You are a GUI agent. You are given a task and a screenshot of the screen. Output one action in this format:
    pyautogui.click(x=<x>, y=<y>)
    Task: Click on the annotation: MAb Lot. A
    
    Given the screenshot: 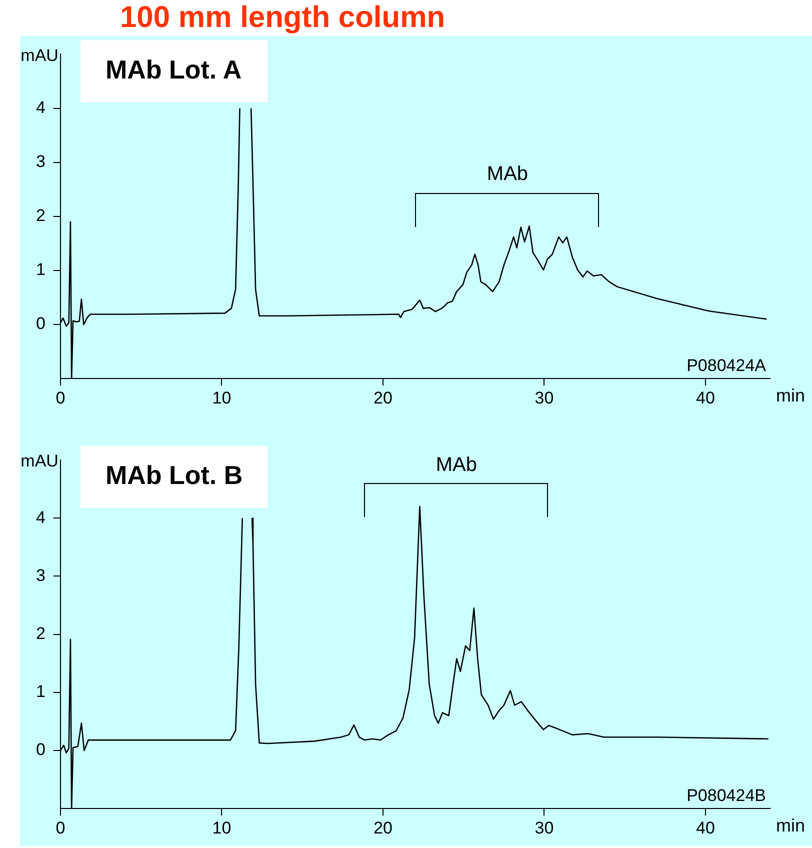 What is the action you would take?
    pyautogui.click(x=173, y=69)
    